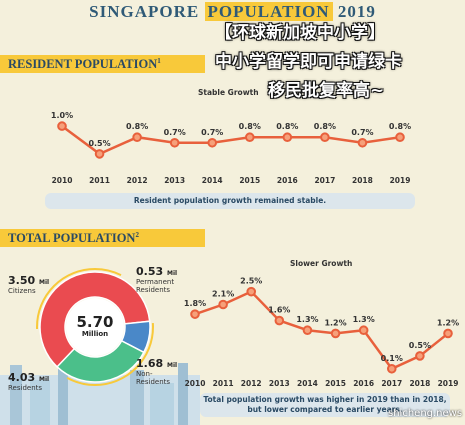 The height and width of the screenshot is (425, 465). Describe the element at coordinates (144, 374) in the screenshot. I see `nonres-label1: Non-` at that location.